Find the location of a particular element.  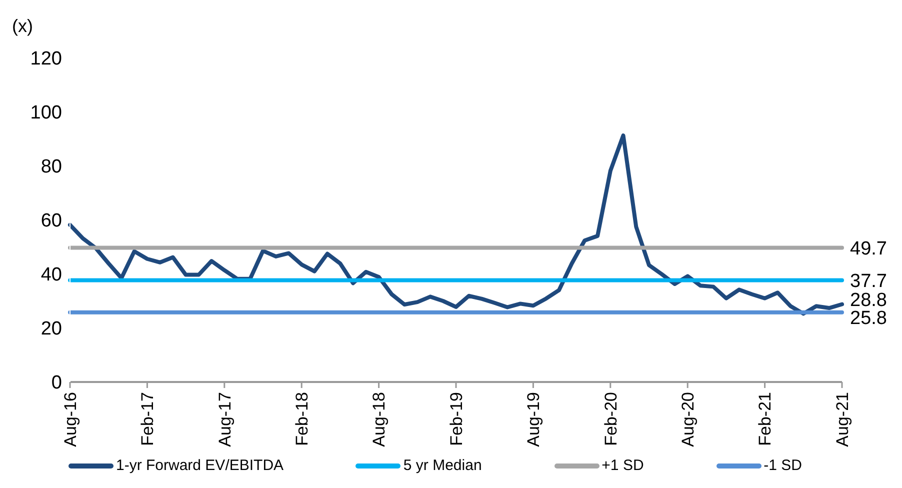

data-label: 37.7 is located at coordinates (868, 281).